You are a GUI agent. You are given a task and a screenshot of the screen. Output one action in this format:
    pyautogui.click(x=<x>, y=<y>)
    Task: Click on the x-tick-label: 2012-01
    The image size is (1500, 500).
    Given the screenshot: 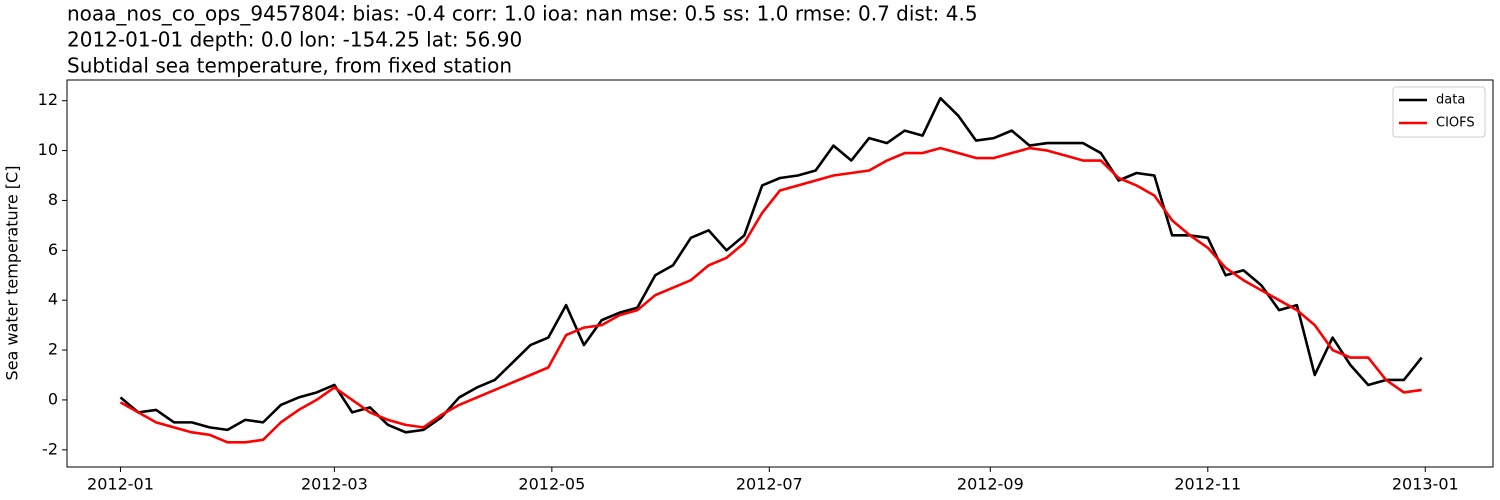 What is the action you would take?
    pyautogui.click(x=120, y=484)
    